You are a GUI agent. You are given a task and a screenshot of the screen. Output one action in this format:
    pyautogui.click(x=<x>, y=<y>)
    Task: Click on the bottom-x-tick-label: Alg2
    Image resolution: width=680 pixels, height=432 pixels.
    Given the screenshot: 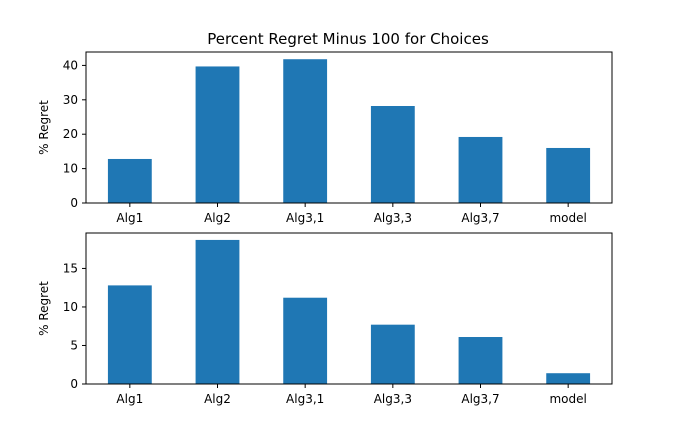 What is the action you would take?
    pyautogui.click(x=217, y=399)
    